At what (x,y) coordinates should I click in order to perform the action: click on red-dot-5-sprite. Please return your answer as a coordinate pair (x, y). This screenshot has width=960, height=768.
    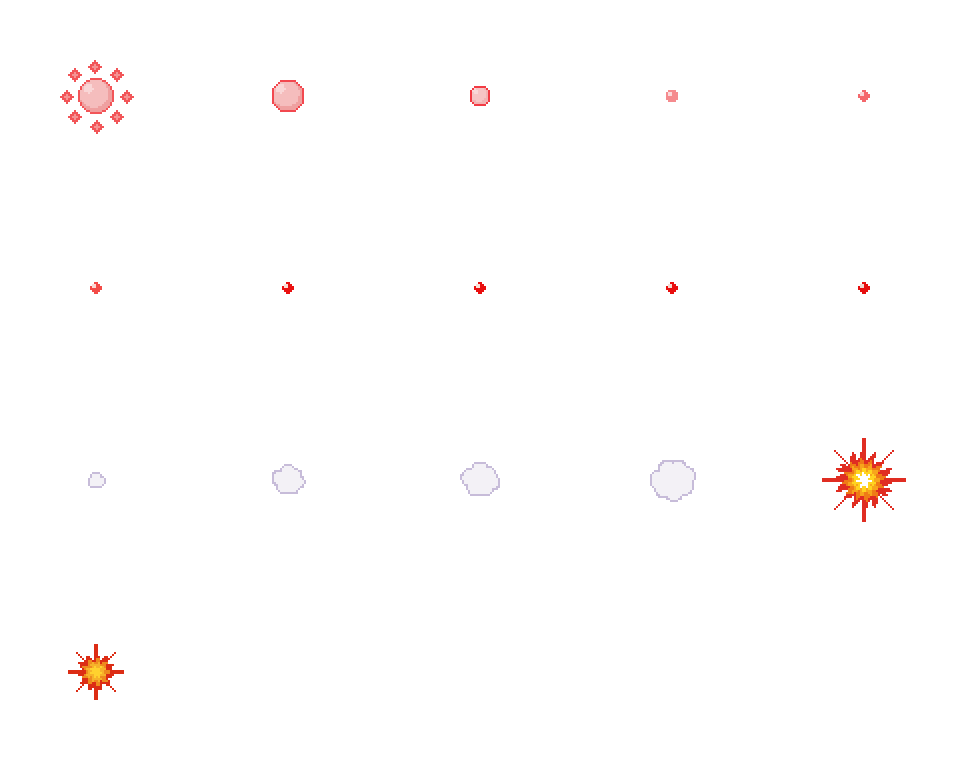
    Looking at the image, I should click on (864, 288).